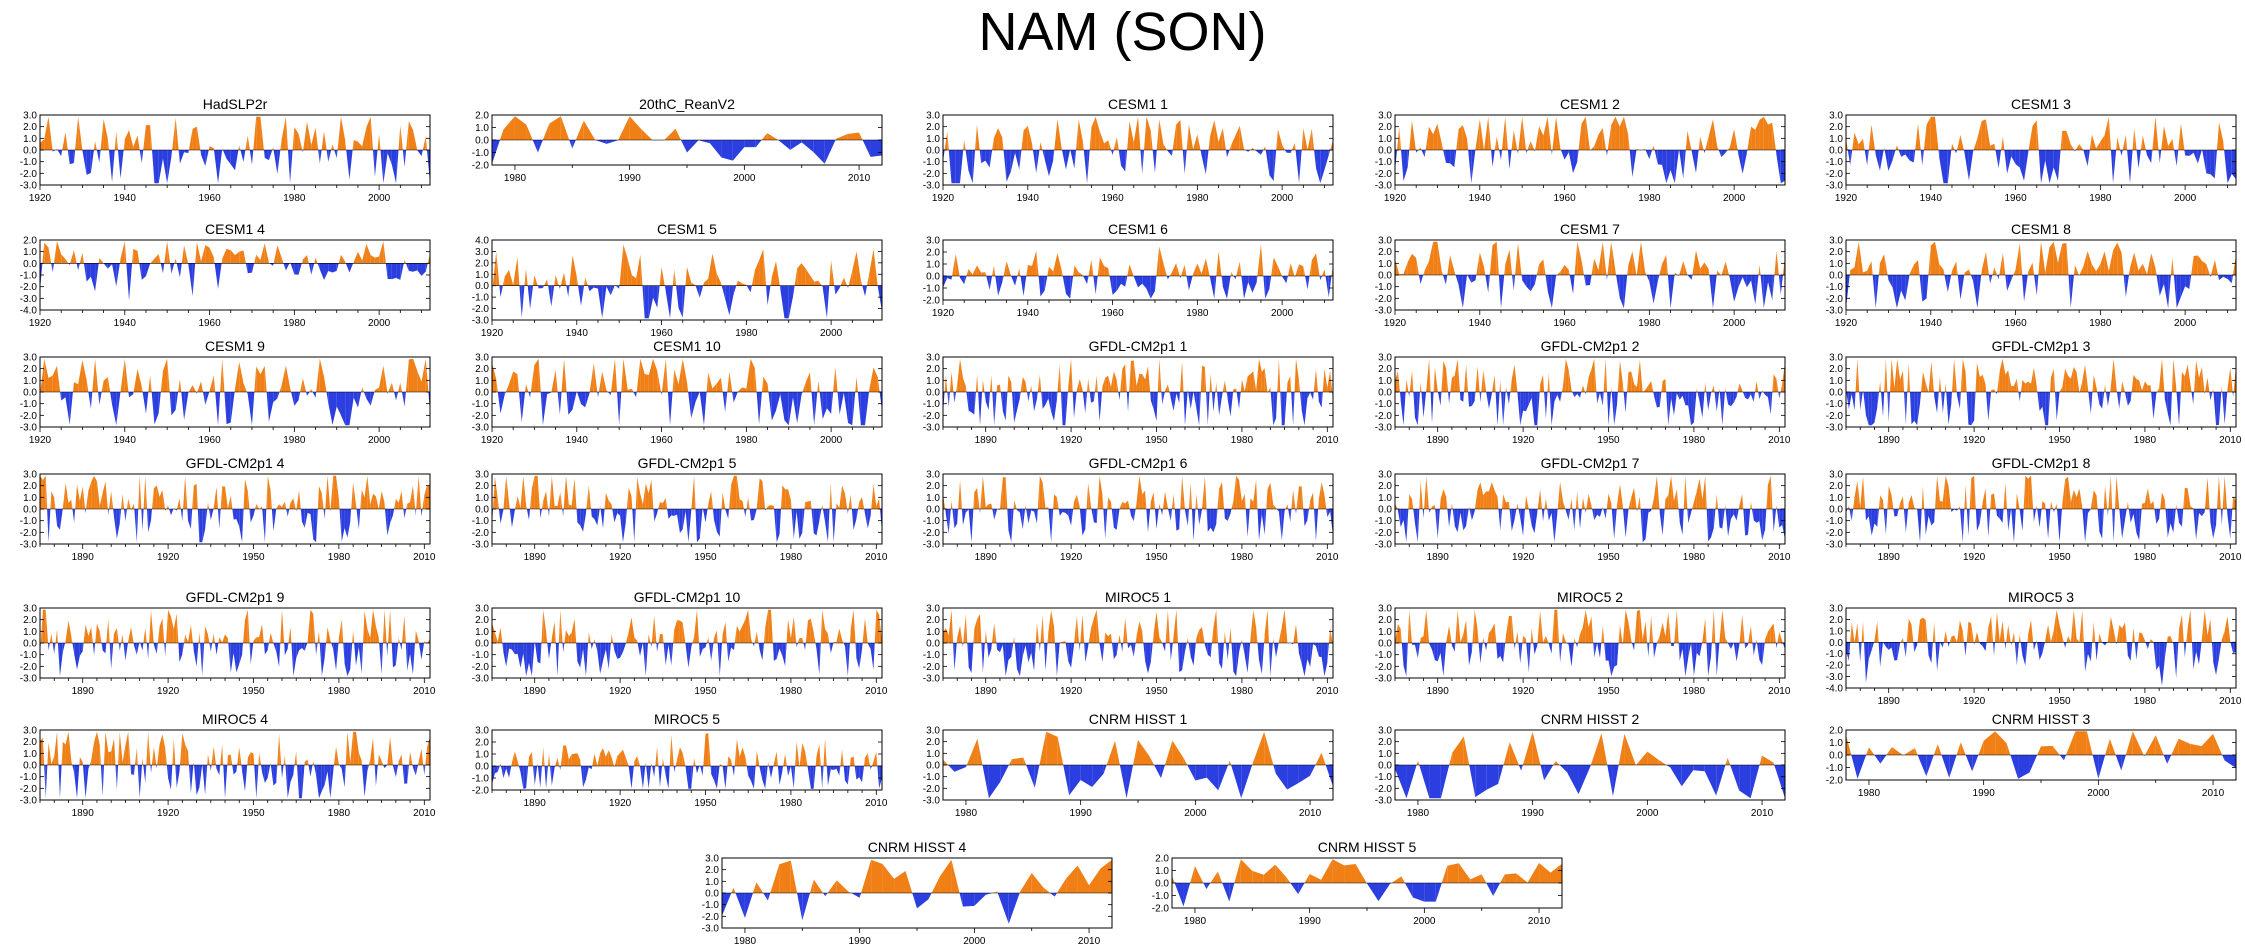 This screenshot has width=2245, height=952. Describe the element at coordinates (1836, 127) in the screenshot. I see `y-tick-label: 2.0` at that location.